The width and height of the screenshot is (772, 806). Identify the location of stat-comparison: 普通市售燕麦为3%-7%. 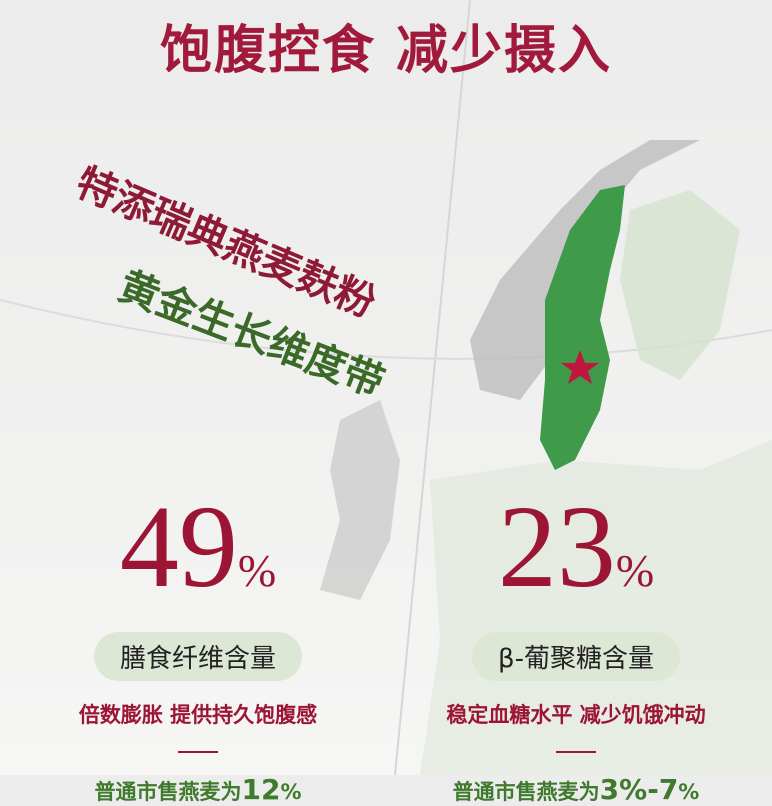
(576, 789).